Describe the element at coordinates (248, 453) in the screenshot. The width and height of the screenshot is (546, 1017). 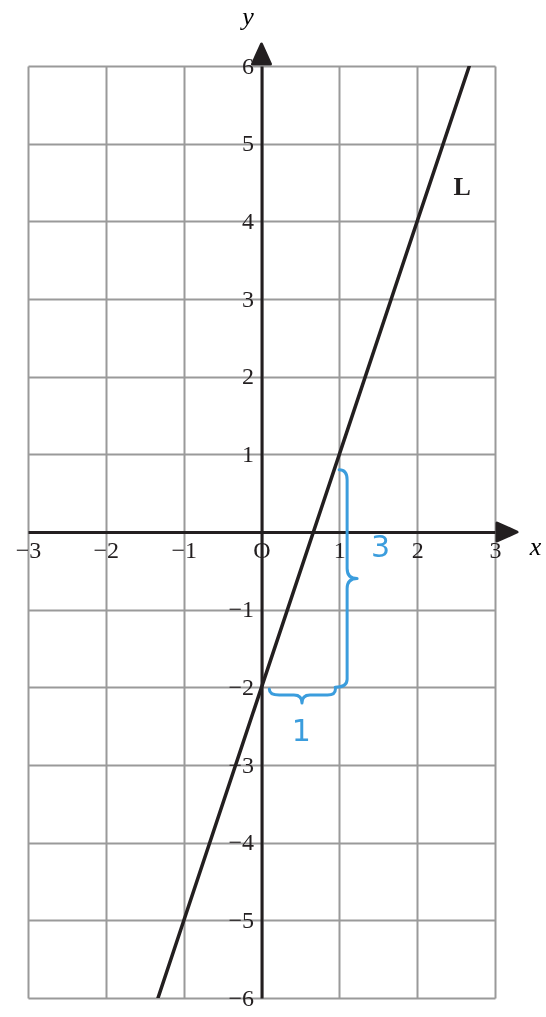
I see `y-tick-label: 1` at that location.